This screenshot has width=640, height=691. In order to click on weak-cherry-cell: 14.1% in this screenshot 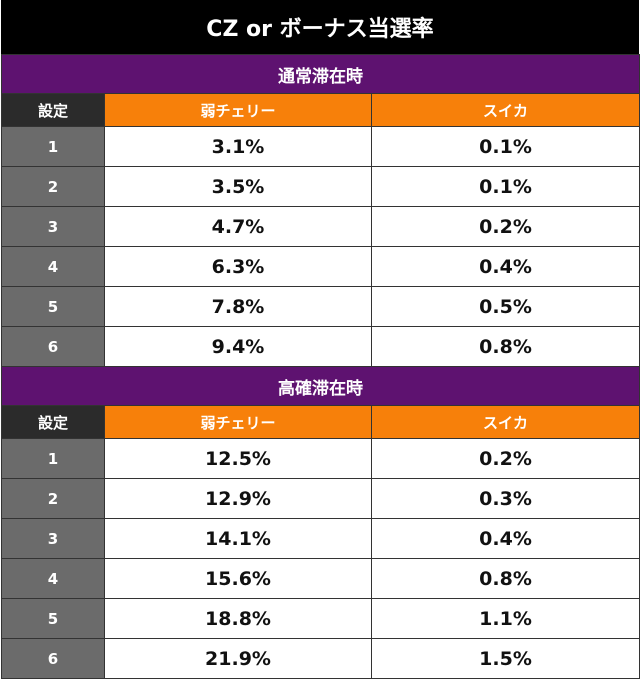, I will do `click(238, 538)`.